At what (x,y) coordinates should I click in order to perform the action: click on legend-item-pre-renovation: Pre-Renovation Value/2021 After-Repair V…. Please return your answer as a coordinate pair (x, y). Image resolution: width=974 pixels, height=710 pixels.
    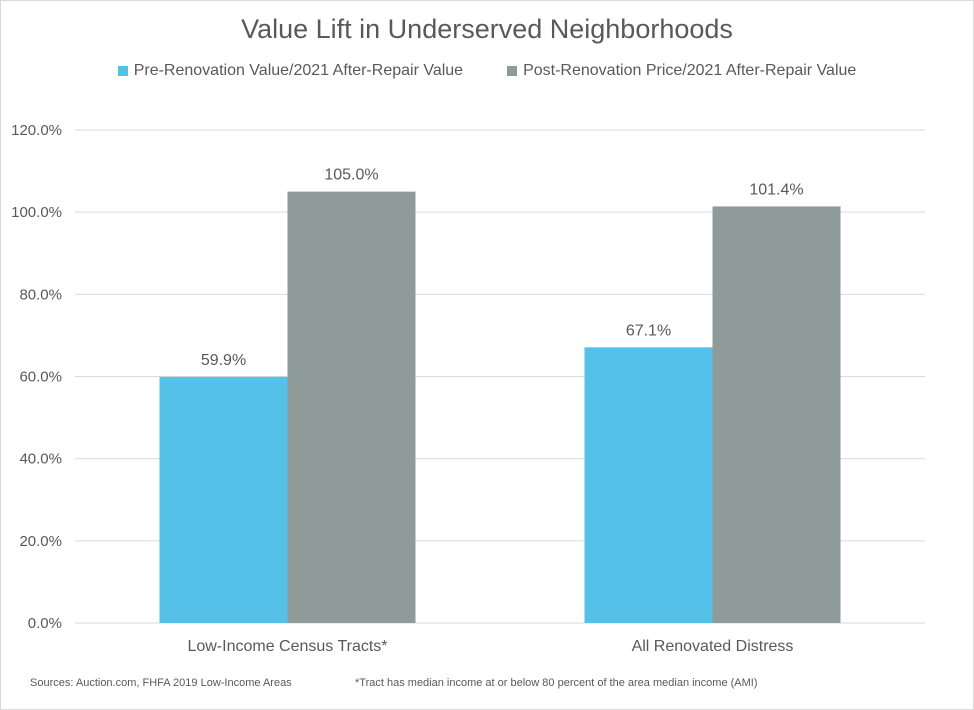
    Looking at the image, I should click on (290, 71).